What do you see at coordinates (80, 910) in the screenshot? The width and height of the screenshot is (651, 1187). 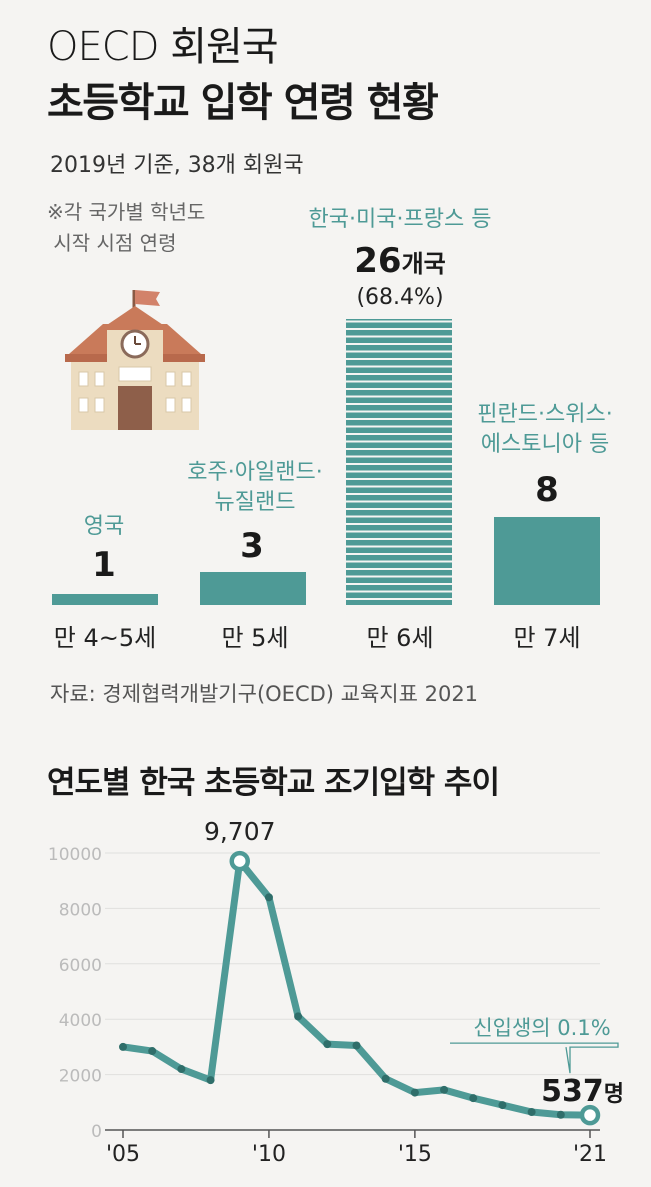 I see `y-tick-label: 8000` at bounding box center [80, 910].